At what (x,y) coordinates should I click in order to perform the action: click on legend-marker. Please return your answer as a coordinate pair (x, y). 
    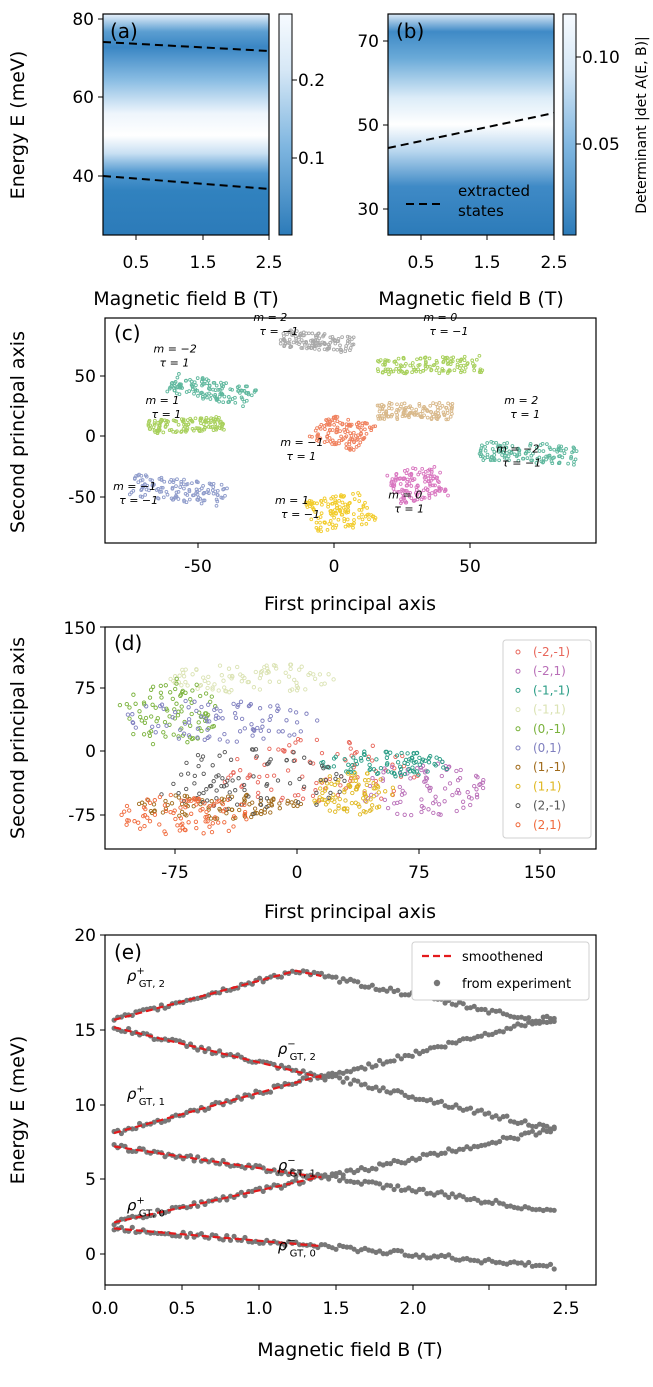
    Looking at the image, I should click on (518, 825).